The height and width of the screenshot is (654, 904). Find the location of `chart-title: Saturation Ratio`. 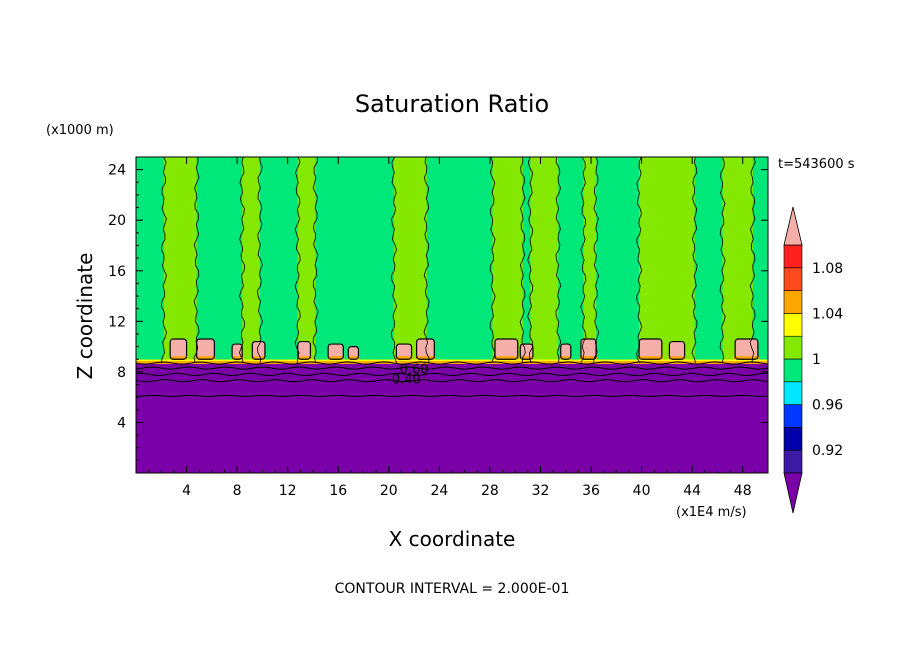

chart-title: Saturation Ratio is located at coordinates (452, 104).